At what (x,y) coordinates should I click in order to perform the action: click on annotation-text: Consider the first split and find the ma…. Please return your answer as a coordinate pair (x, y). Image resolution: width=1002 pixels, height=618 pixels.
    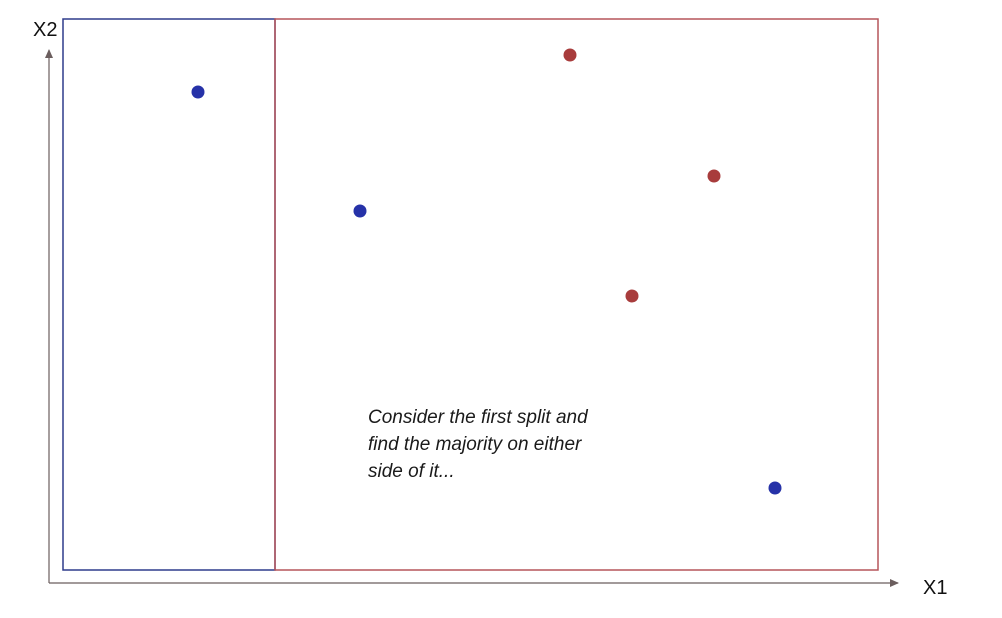
    Looking at the image, I should click on (508, 444).